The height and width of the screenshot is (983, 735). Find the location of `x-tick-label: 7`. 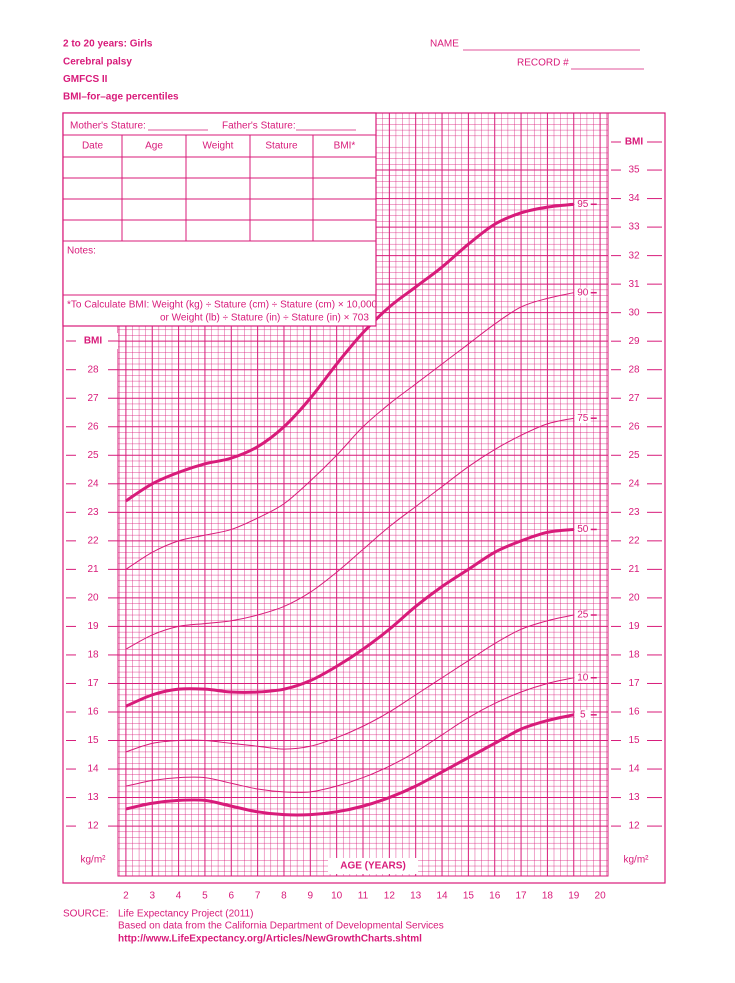

x-tick-label: 7 is located at coordinates (258, 896).